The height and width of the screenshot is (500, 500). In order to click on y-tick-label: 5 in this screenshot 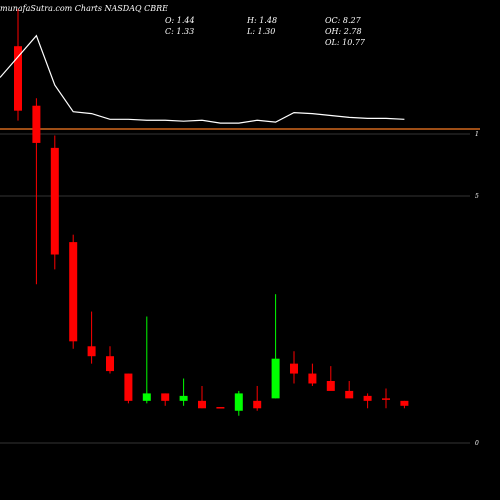, I will do `click(477, 196)`.